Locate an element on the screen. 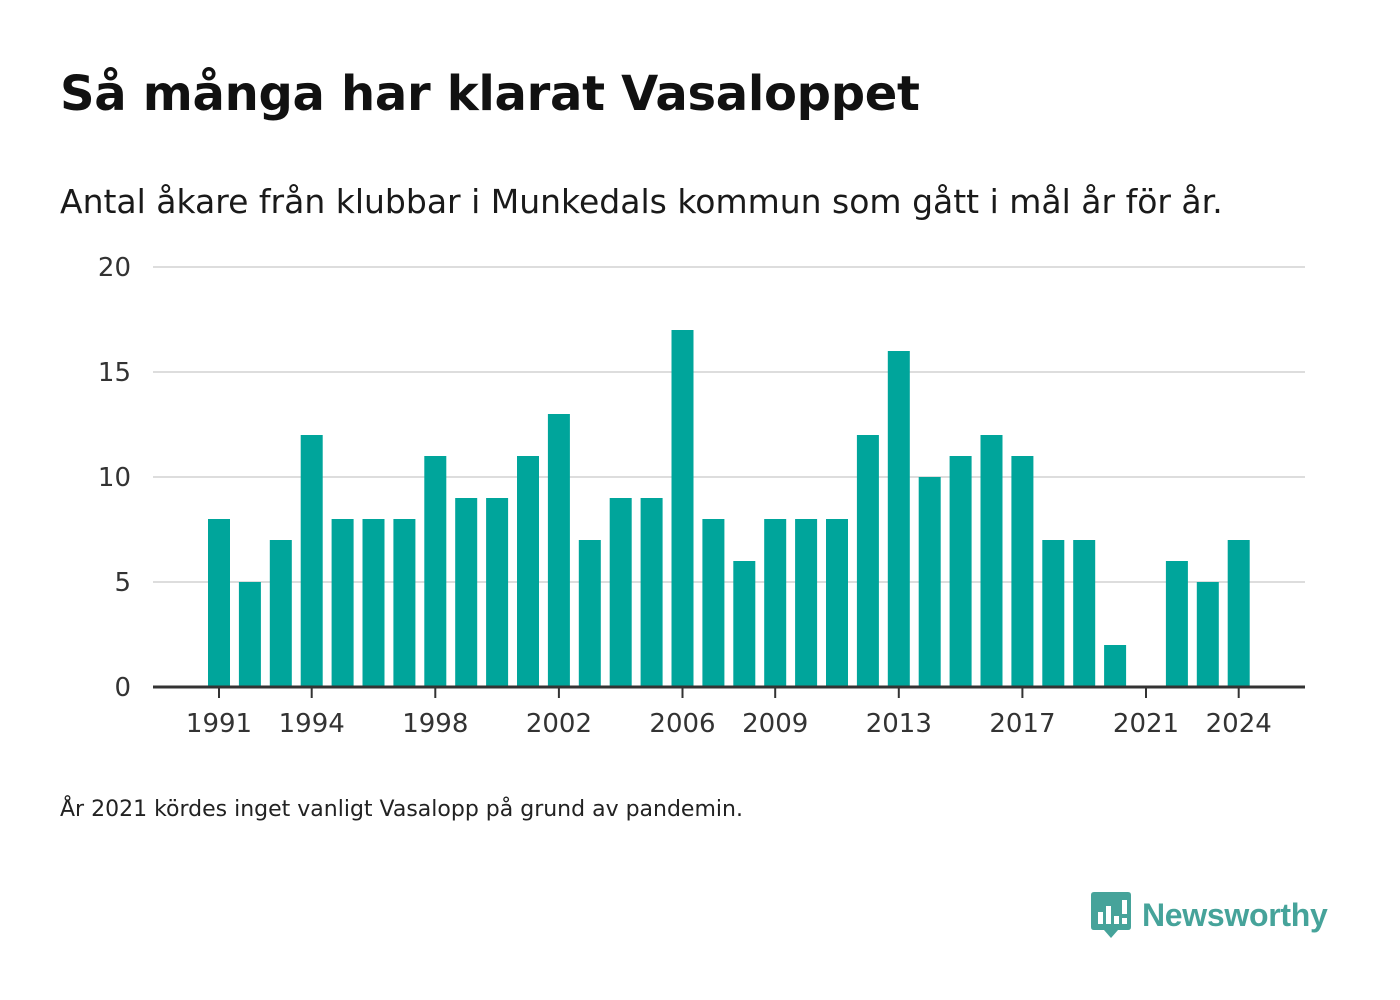 This screenshot has width=1400, height=1000. bar-2008 is located at coordinates (744, 624).